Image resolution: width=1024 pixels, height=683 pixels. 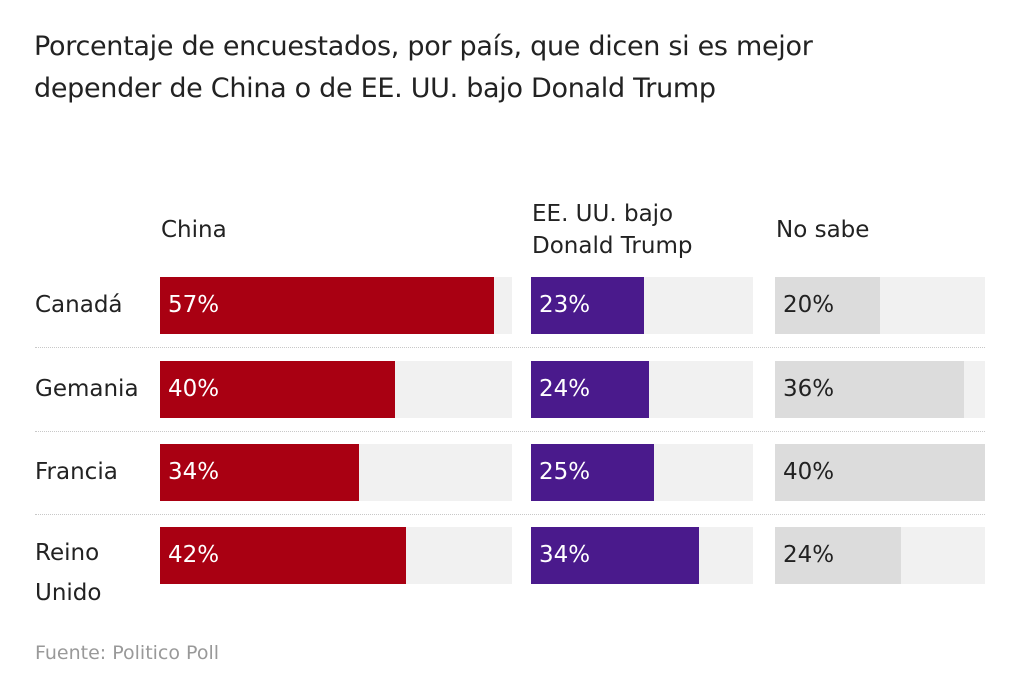 I want to click on bar-track: 42%, so click(x=336, y=555).